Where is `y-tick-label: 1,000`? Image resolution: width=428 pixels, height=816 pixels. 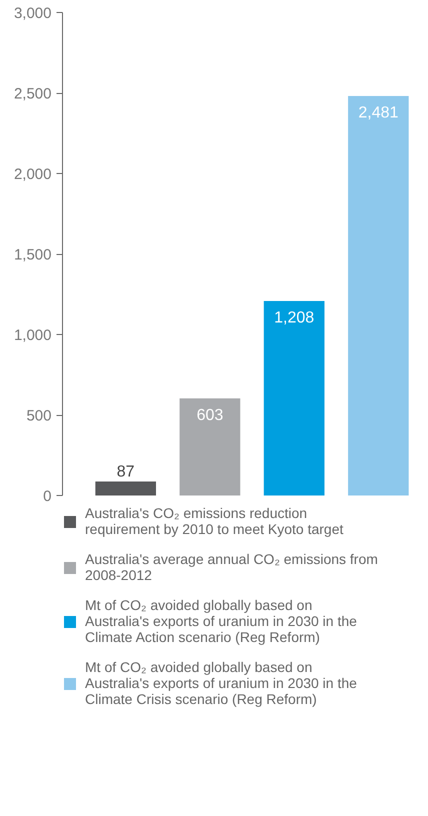 y-tick-label: 1,000 is located at coordinates (33, 335).